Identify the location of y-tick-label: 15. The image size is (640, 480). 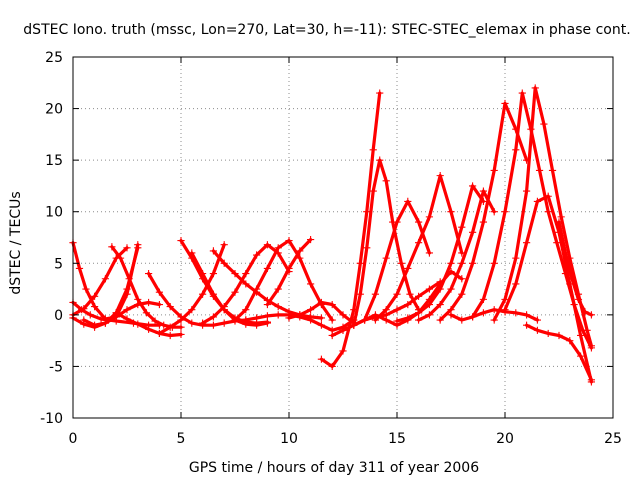
(54, 161).